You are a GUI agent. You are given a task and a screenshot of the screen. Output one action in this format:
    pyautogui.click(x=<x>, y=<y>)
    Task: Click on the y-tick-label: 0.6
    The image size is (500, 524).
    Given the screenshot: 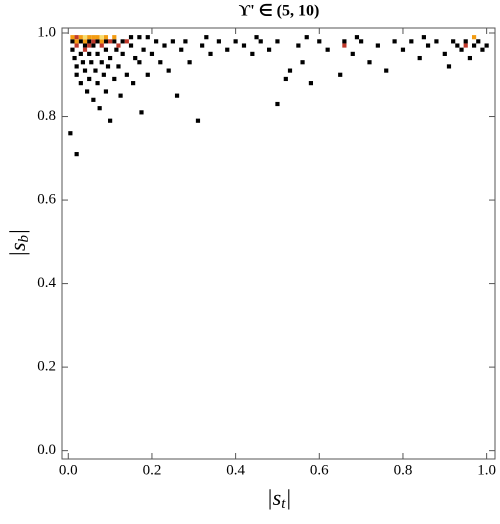 What is the action you would take?
    pyautogui.click(x=46, y=200)
    